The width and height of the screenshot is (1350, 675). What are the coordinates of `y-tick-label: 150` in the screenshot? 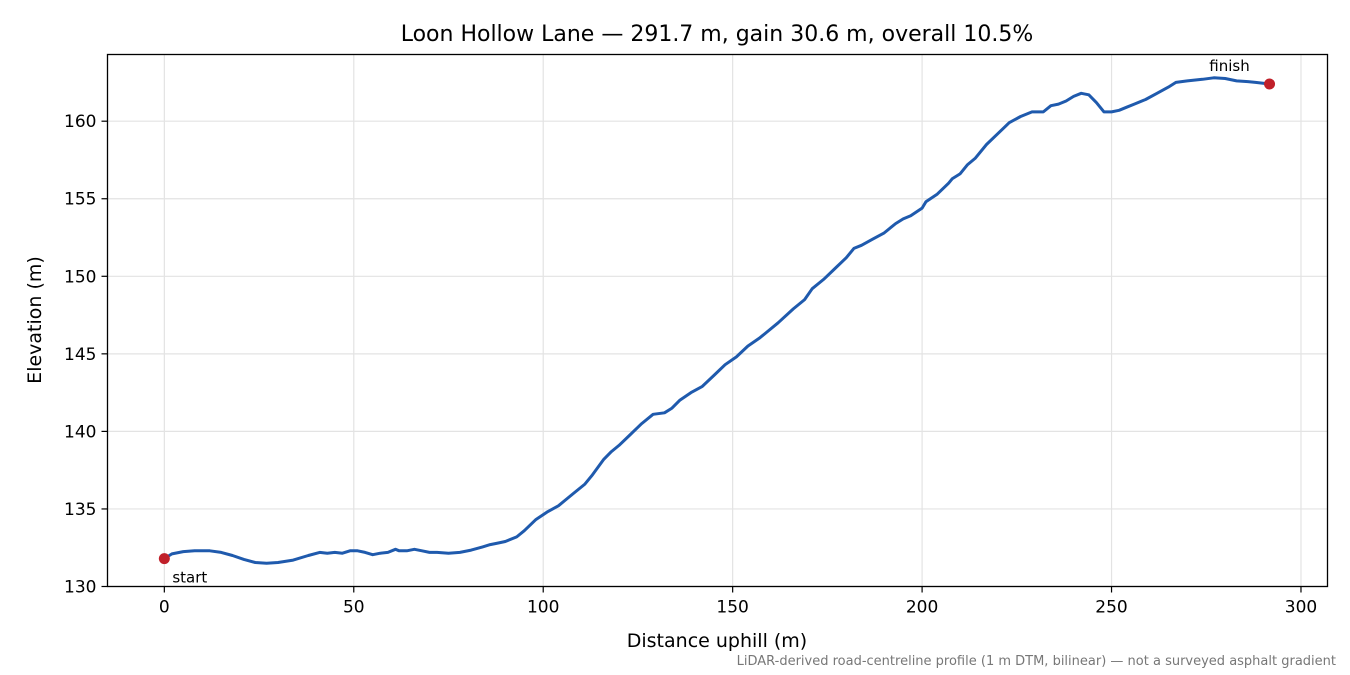 It's located at (80, 277).